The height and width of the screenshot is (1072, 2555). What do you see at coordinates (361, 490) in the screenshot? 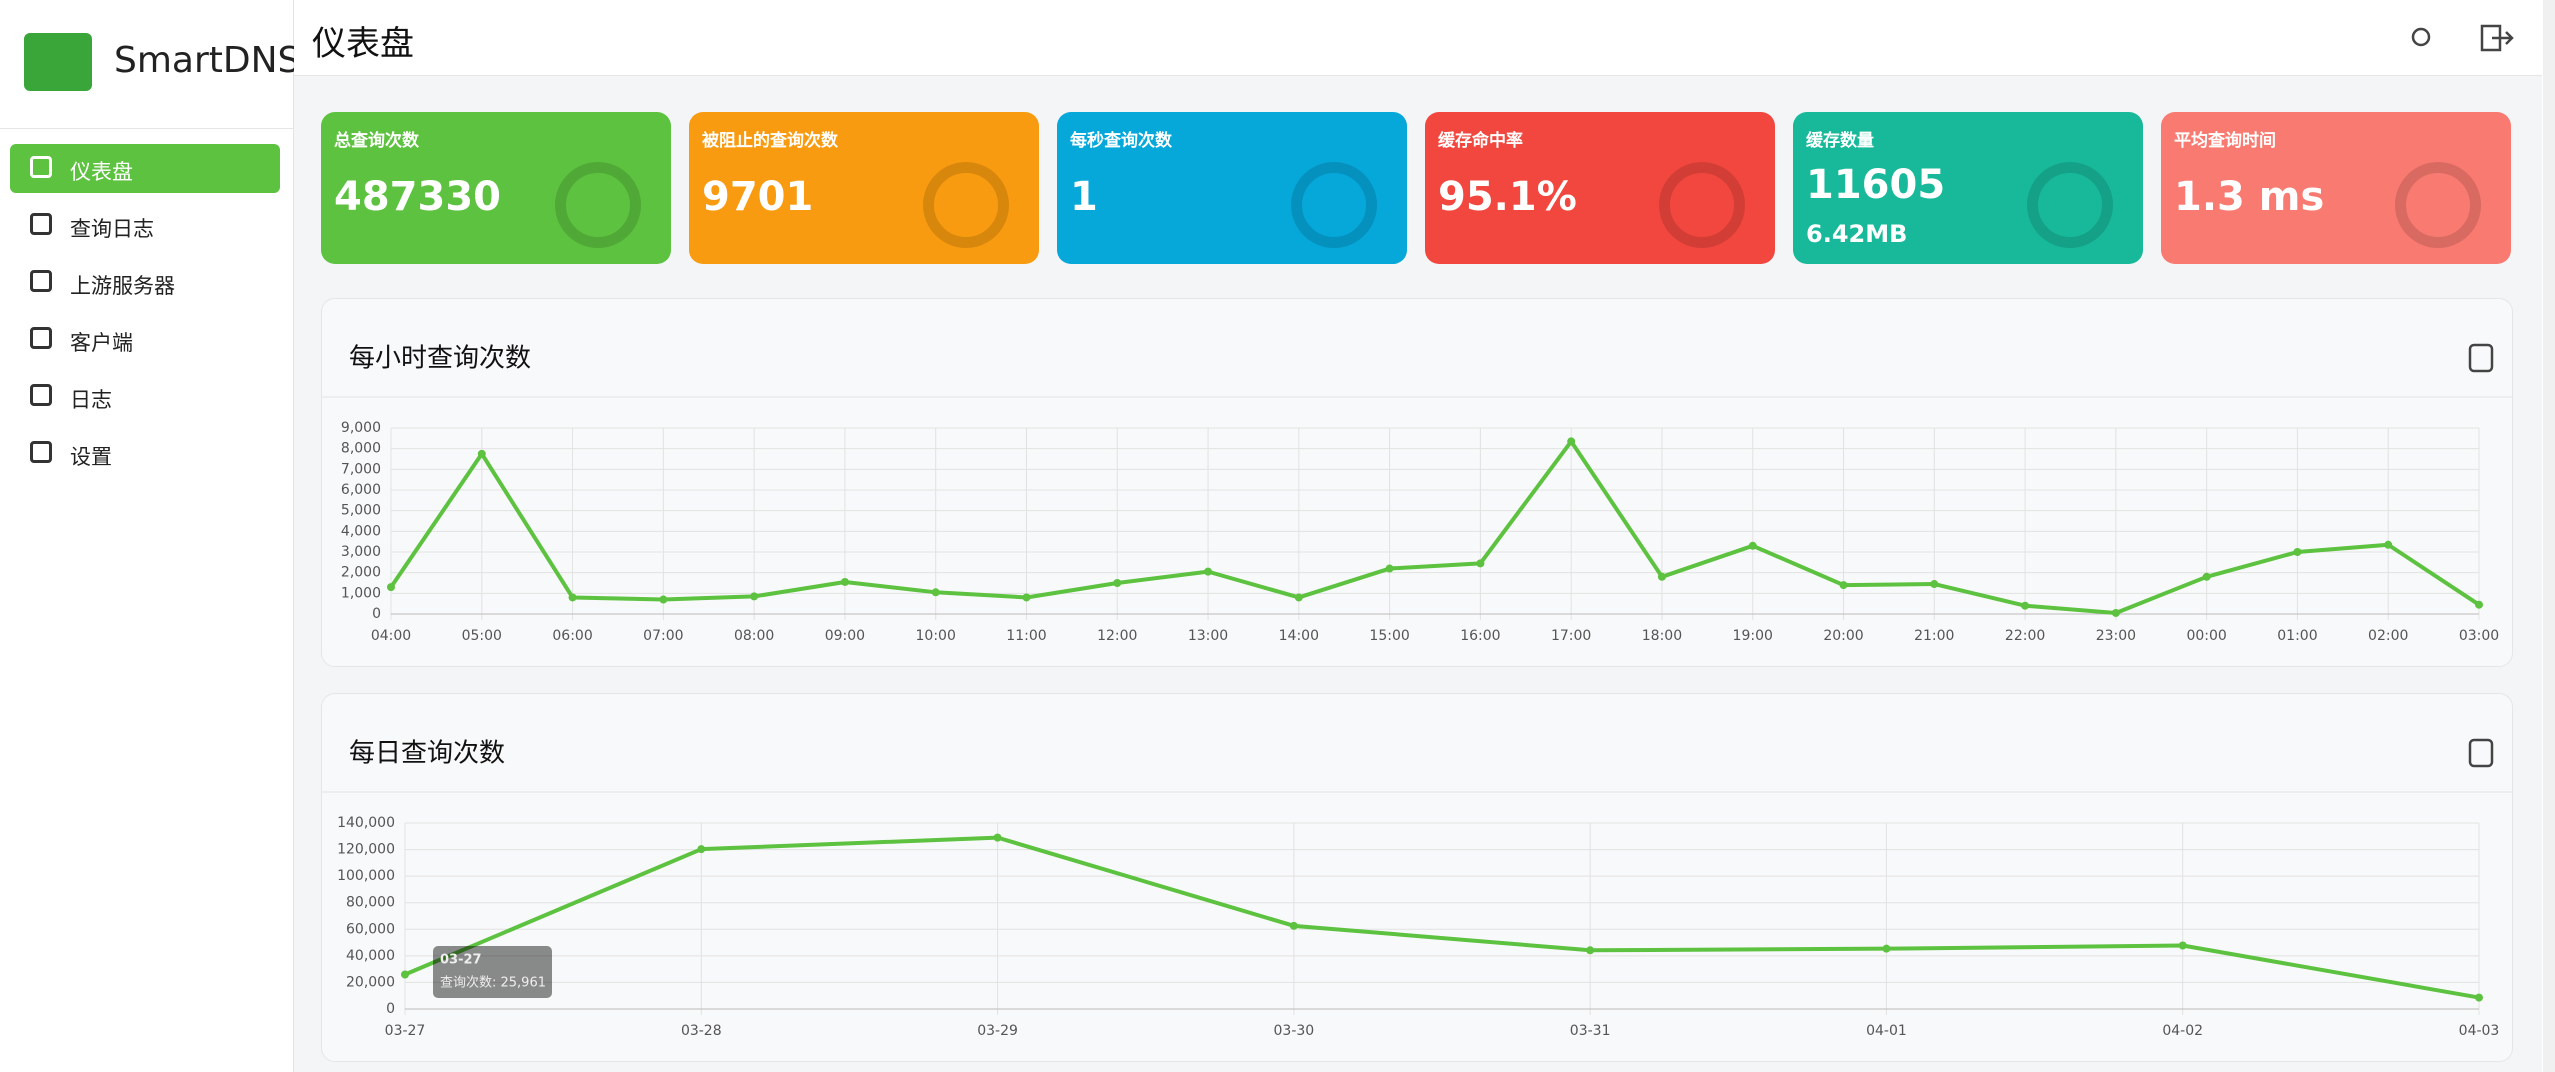
I see `y-tick-label: 6,000` at bounding box center [361, 490].